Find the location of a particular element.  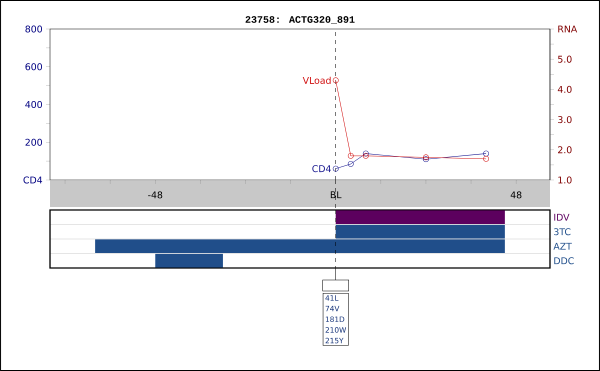

y-tick-label: IDV is located at coordinates (562, 217).